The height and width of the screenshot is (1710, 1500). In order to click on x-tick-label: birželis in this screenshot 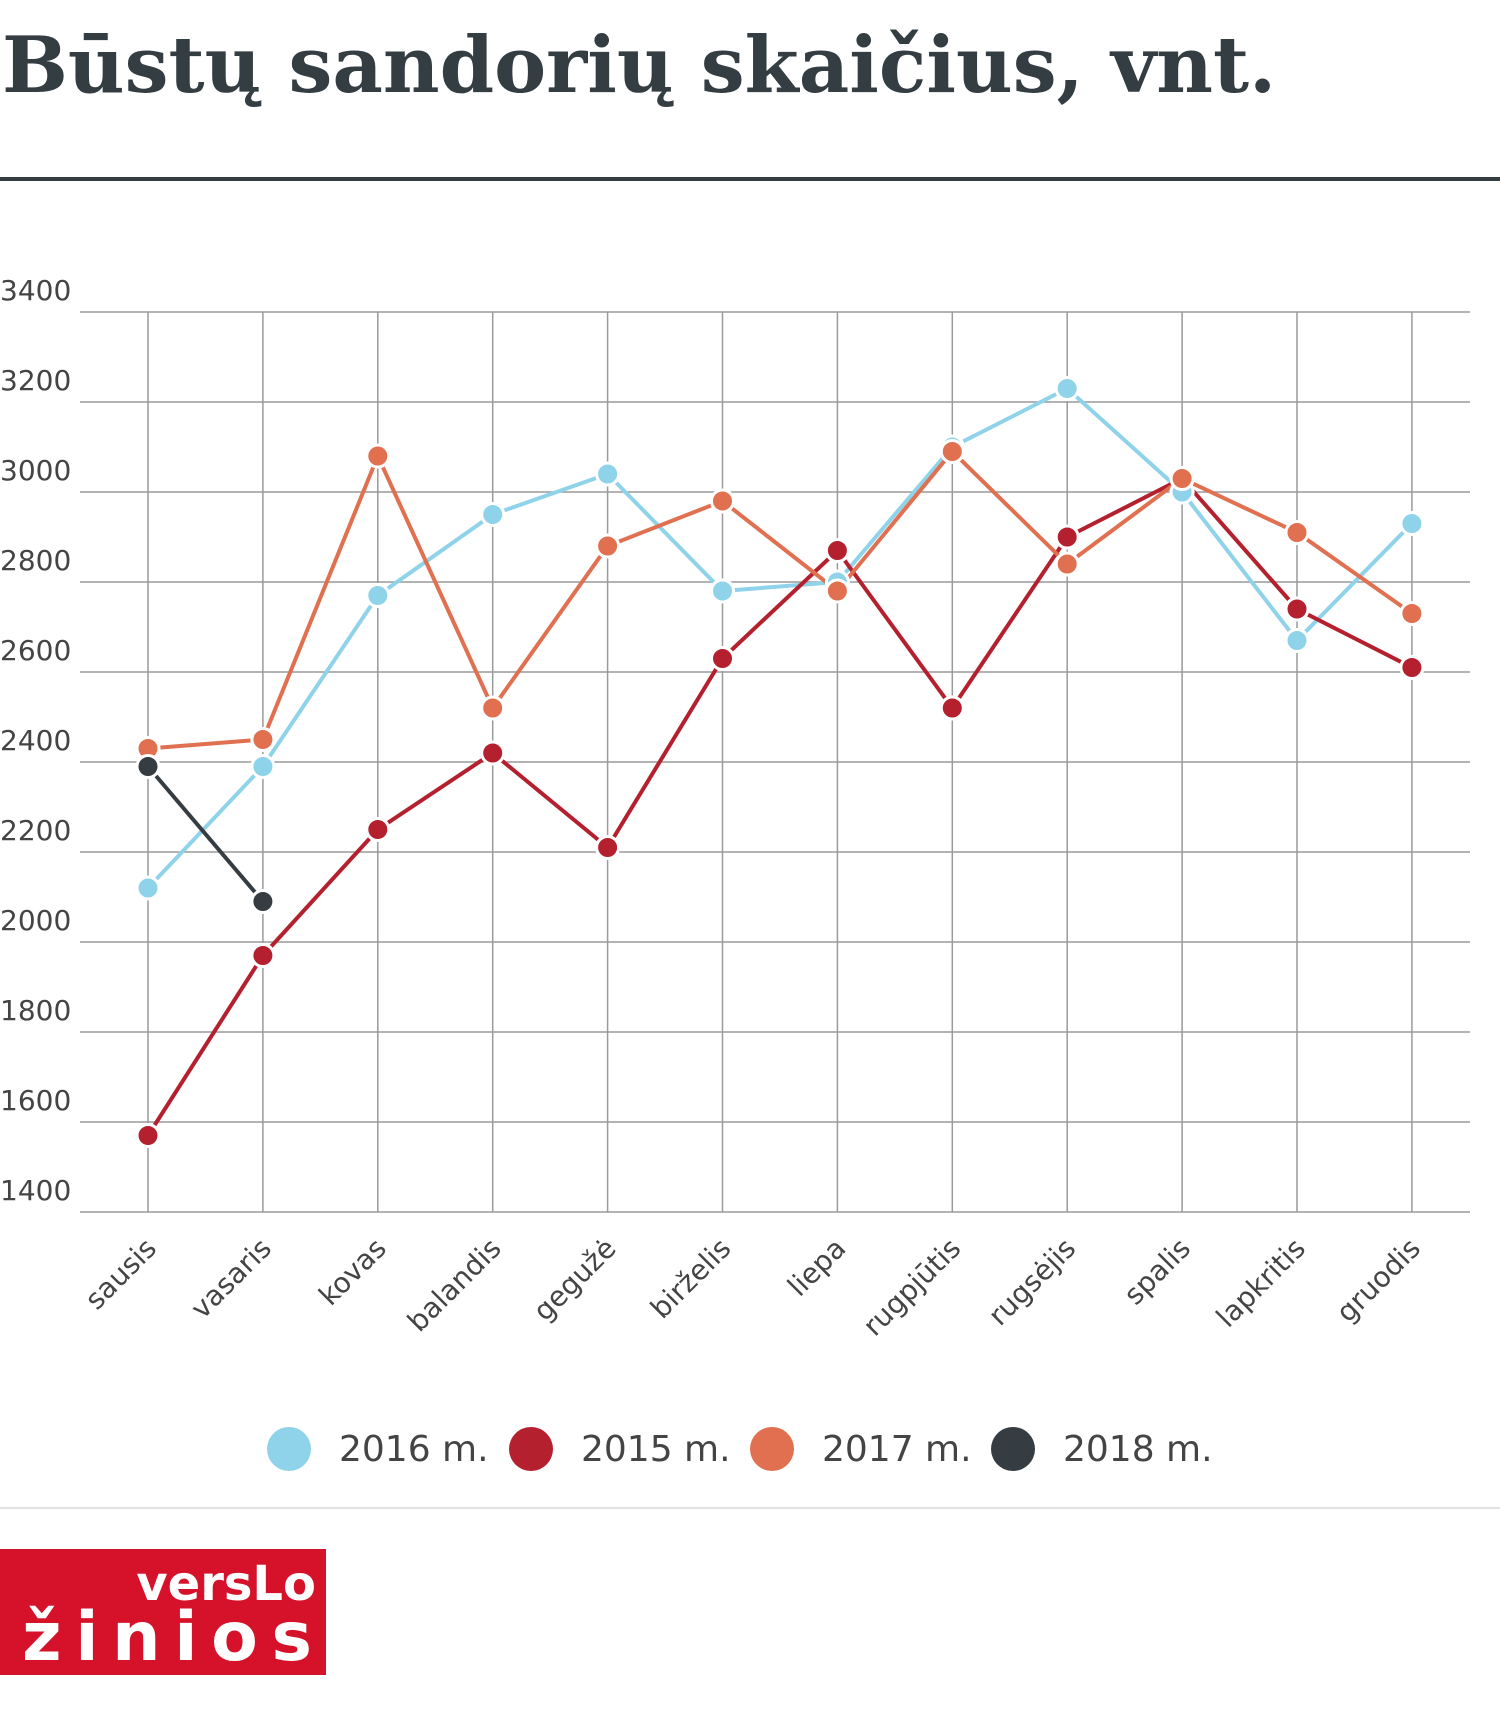, I will do `click(690, 1278)`.